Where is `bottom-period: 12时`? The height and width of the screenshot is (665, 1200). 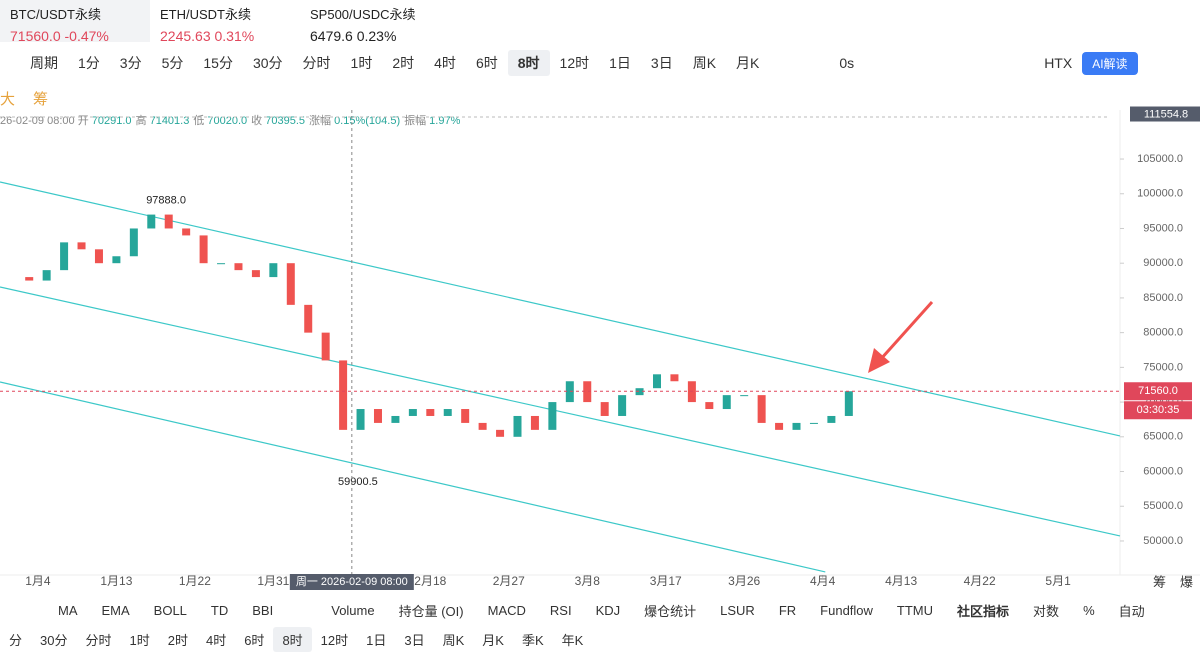
bottom-period: 12时 is located at coordinates (334, 640).